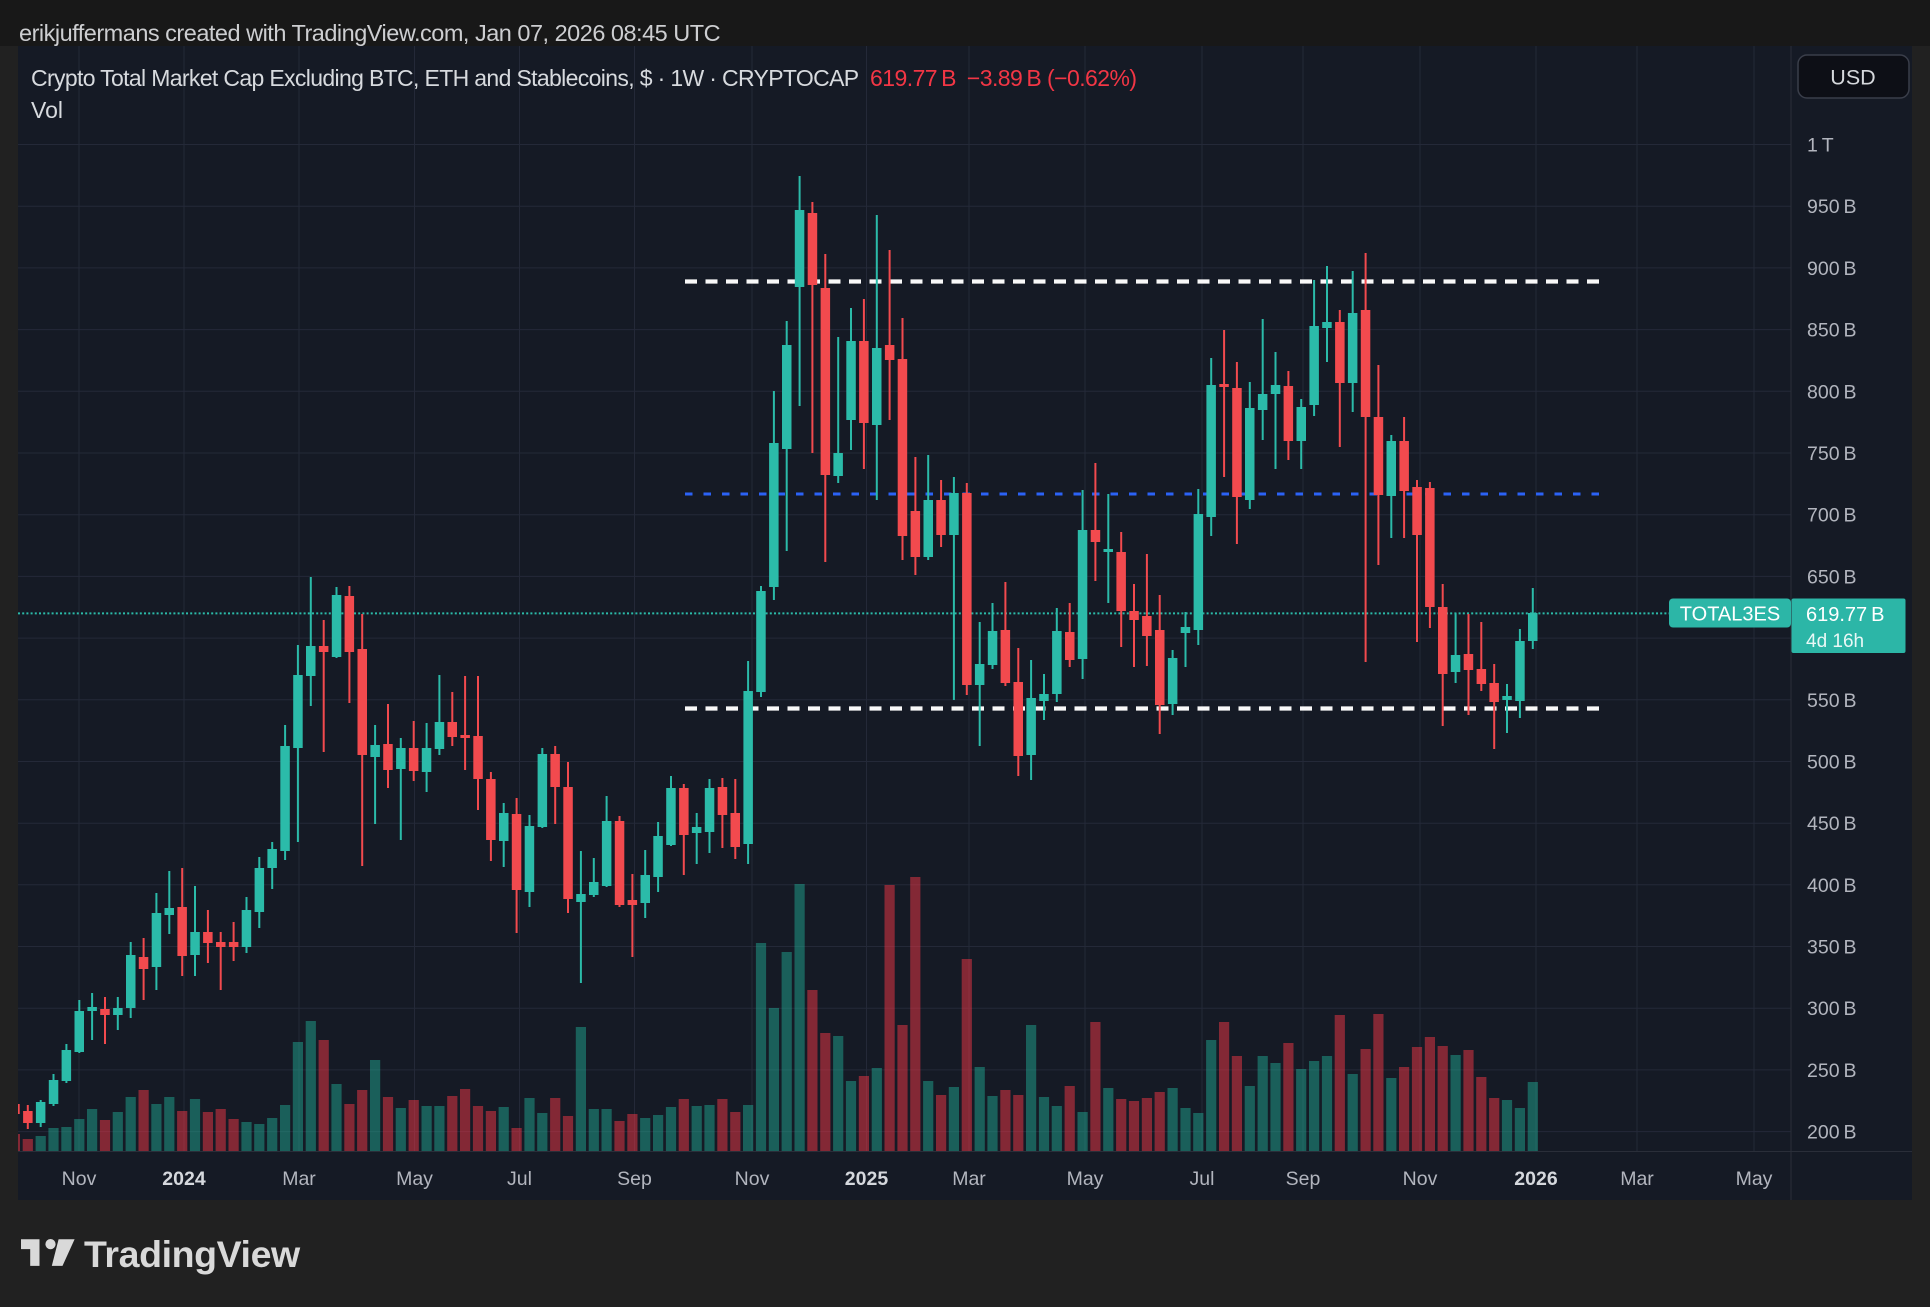 The height and width of the screenshot is (1307, 1930). Describe the element at coordinates (1845, 615) in the screenshot. I see `svg-text: 619.77 B` at that location.